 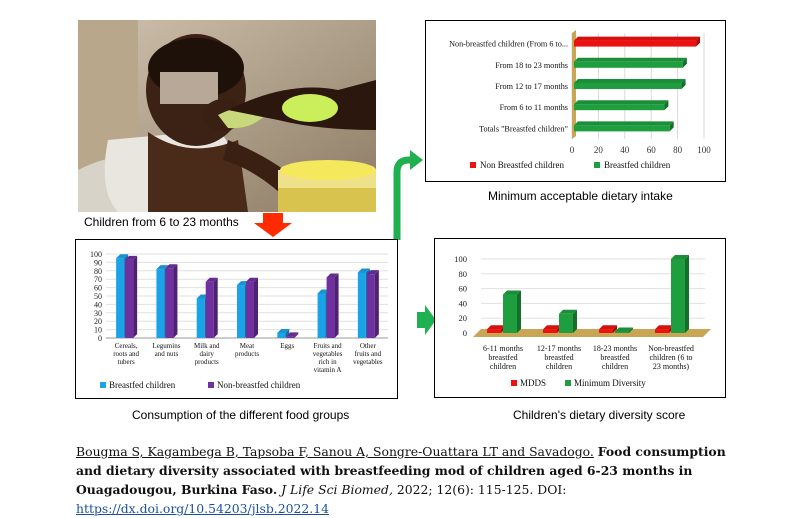 I want to click on category-label: Cereals, roots and tubers, so click(x=126, y=354).